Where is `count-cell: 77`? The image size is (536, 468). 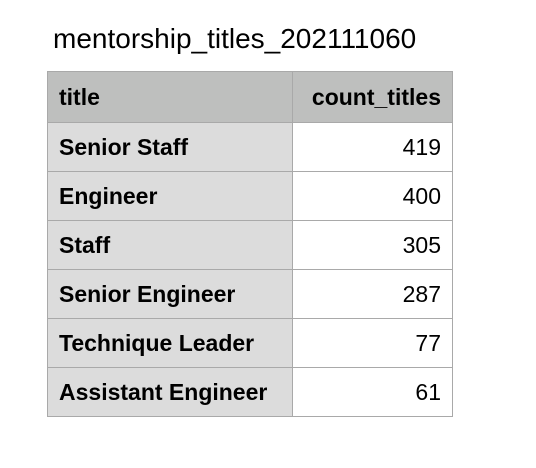
count-cell: 77 is located at coordinates (372, 343).